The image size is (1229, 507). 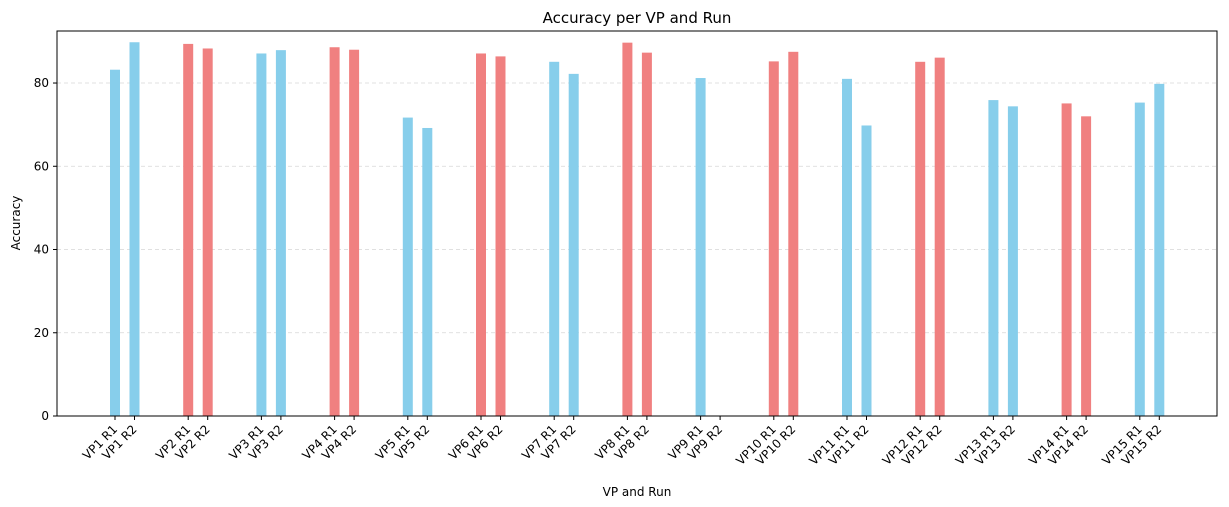 What do you see at coordinates (637, 492) in the screenshot?
I see `x-axis-label: VP and Run` at bounding box center [637, 492].